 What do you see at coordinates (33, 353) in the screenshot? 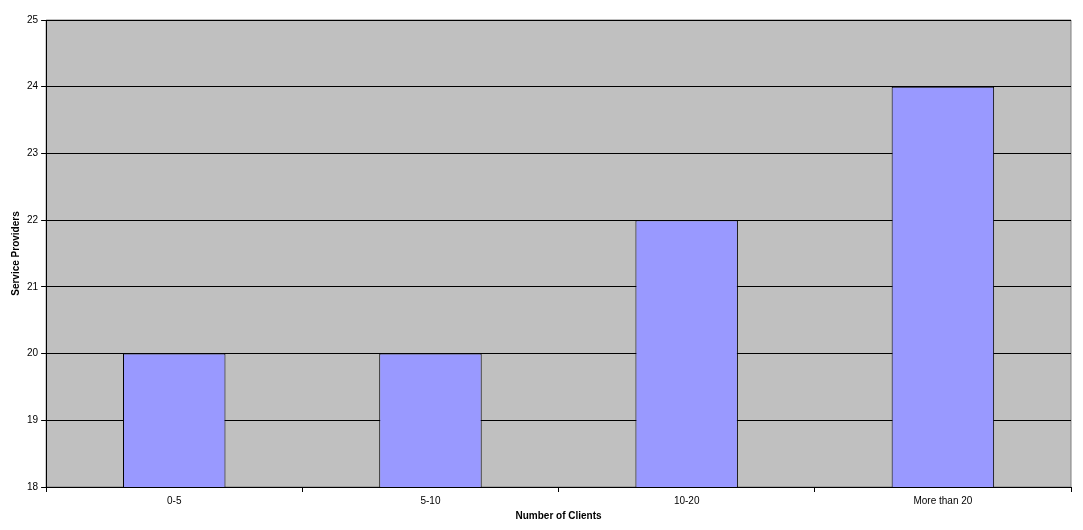
I see `y-tick-label: 20` at bounding box center [33, 353].